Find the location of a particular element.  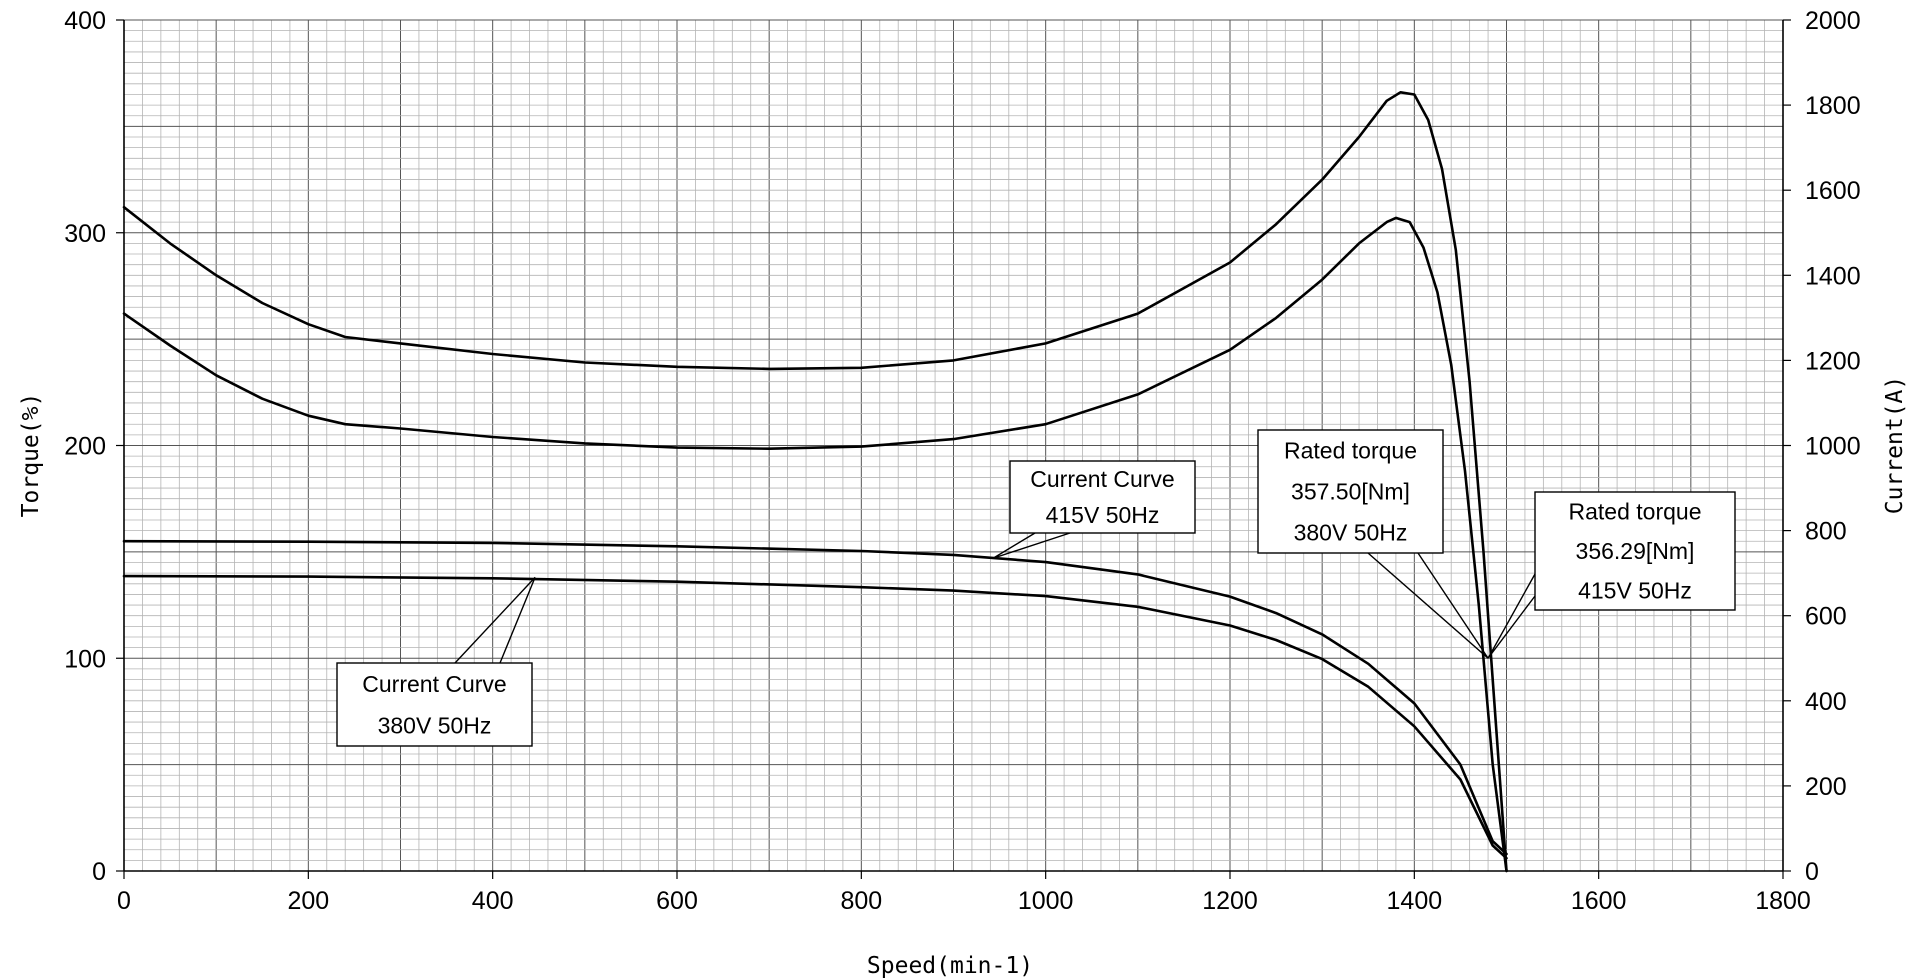

y2-tick-label: 200 is located at coordinates (1826, 787).